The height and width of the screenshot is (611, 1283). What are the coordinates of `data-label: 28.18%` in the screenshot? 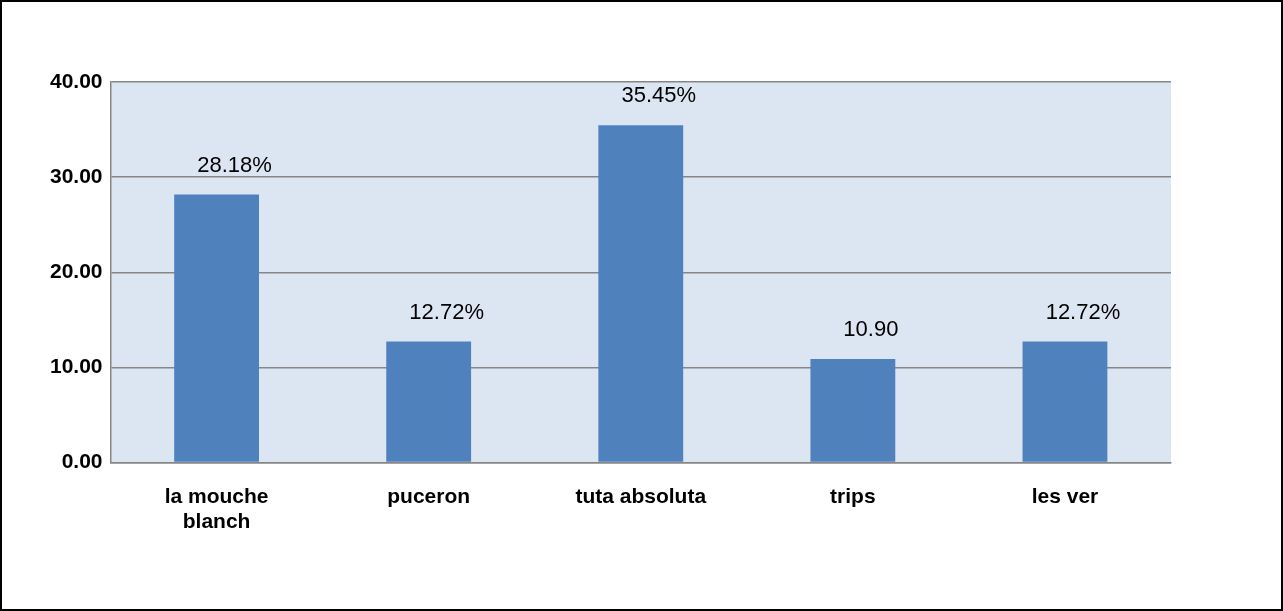 It's located at (234, 164).